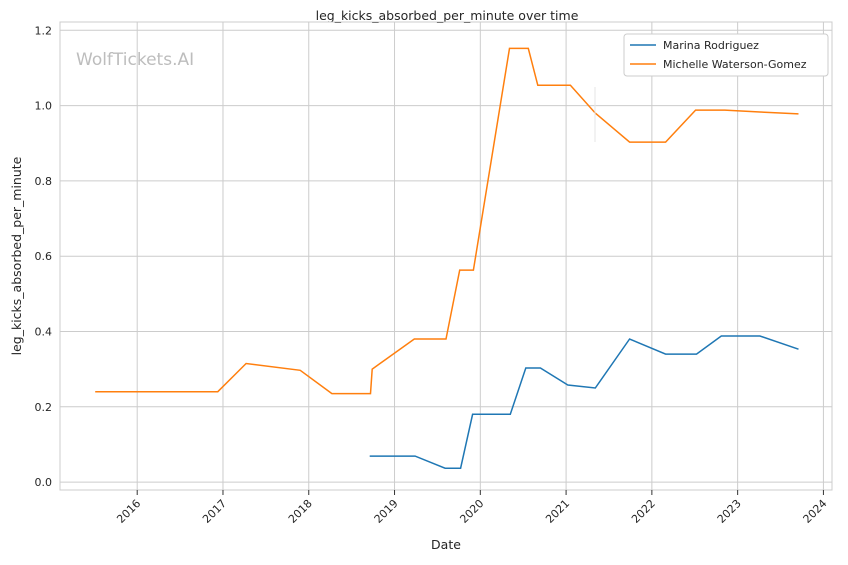 This screenshot has width=848, height=565. I want to click on x-tick-label: 2019, so click(386, 511).